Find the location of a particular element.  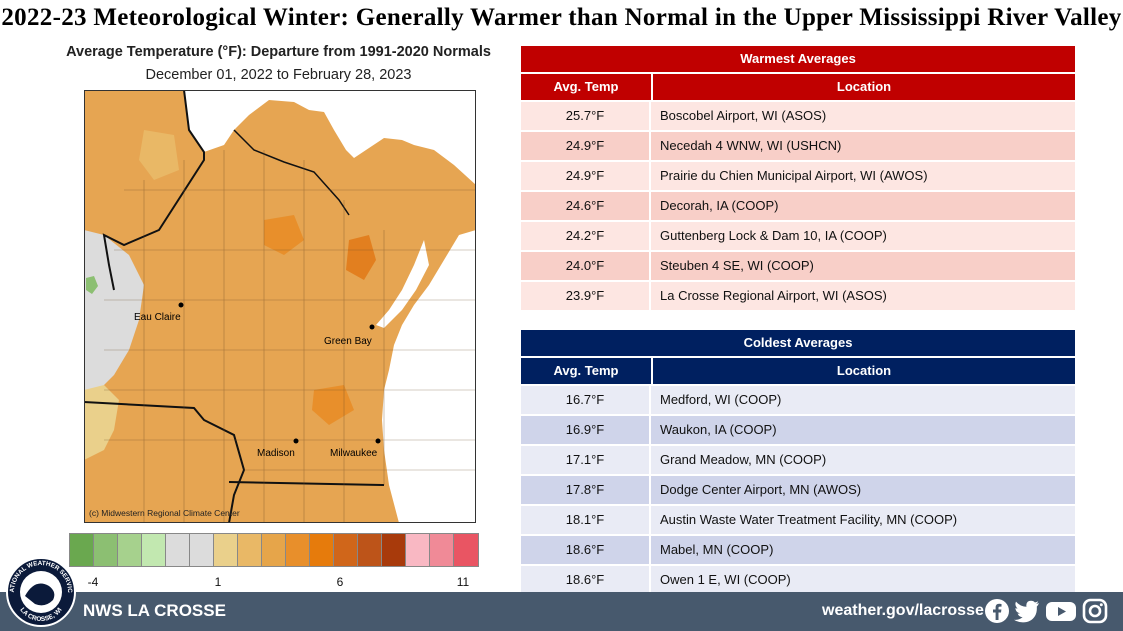

location-cell: Mabel, MN (COOP) is located at coordinates (717, 549).